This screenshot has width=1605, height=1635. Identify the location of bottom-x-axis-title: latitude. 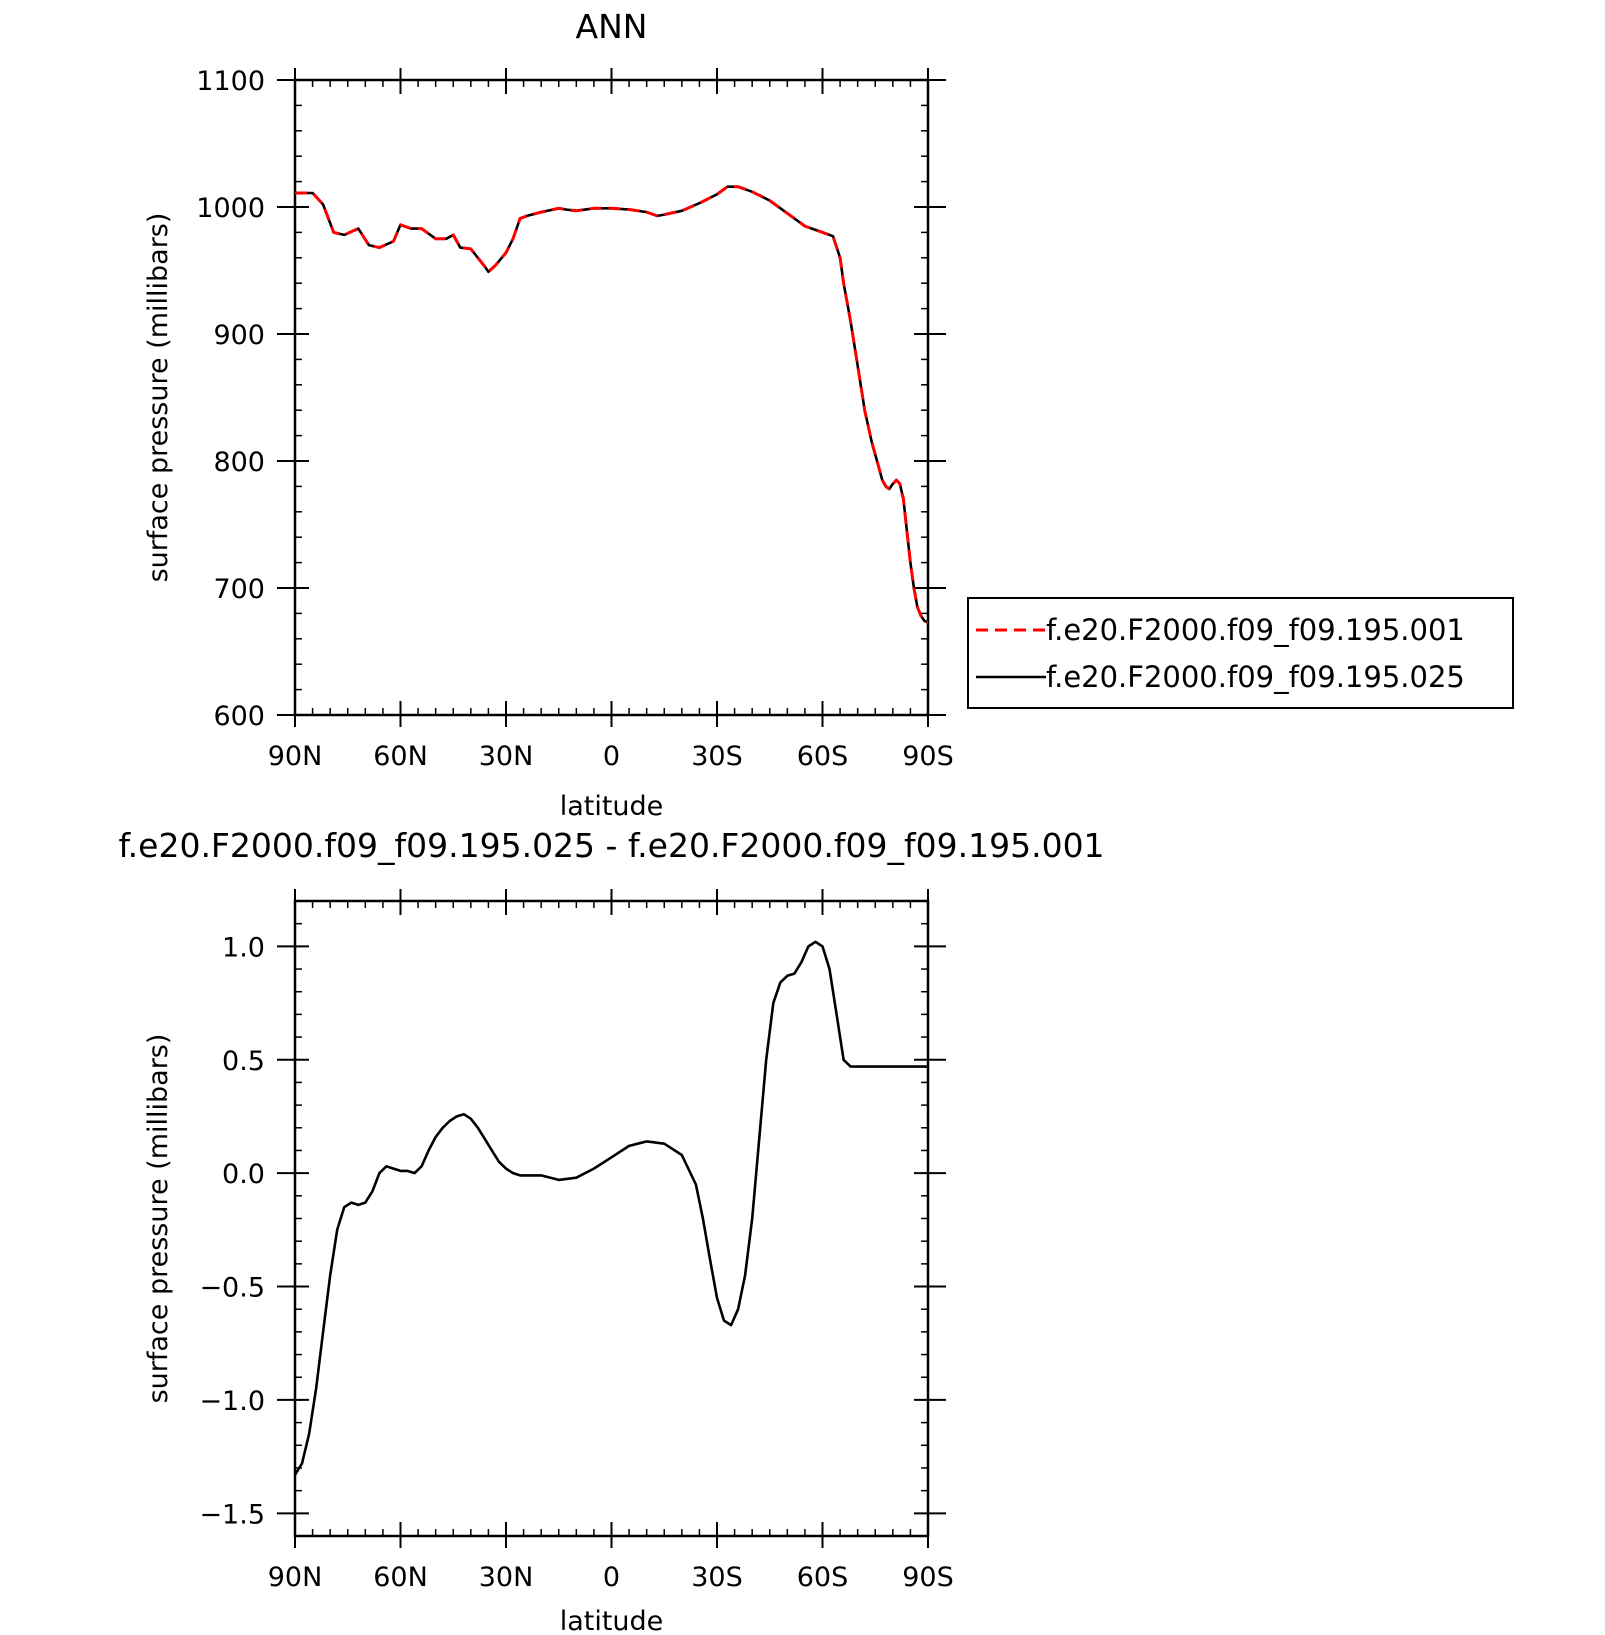
(612, 1620).